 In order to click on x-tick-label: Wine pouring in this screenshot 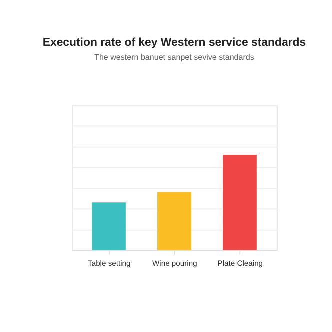, I will do `click(175, 263)`.